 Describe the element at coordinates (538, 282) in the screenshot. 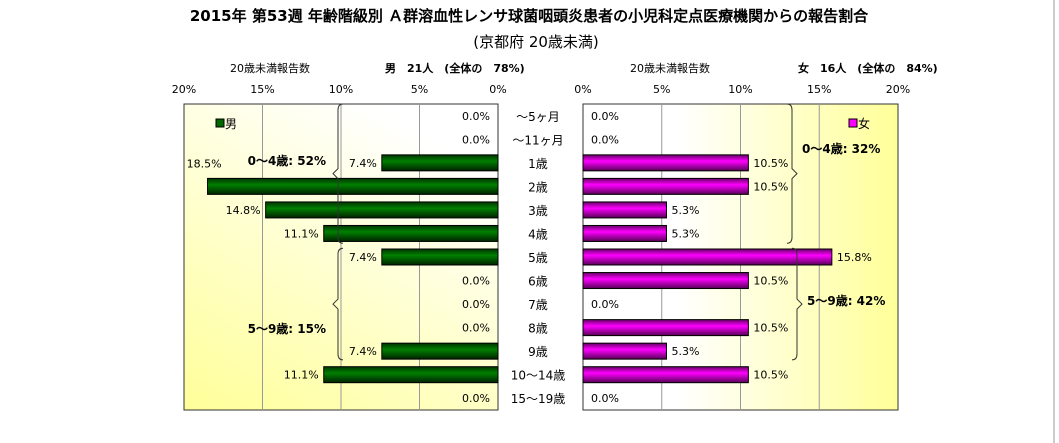

I see `category-label: 6歳` at that location.